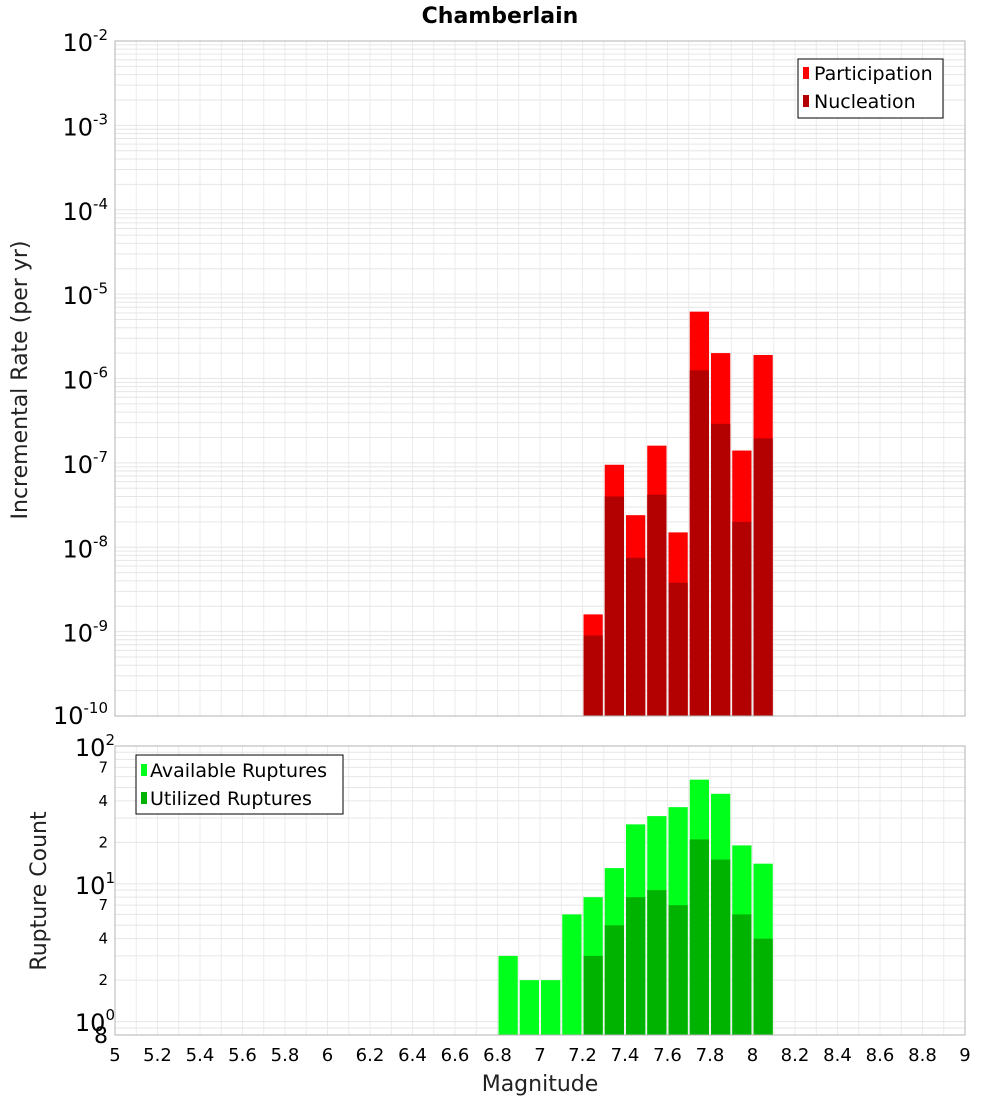  What do you see at coordinates (795, 1055) in the screenshot?
I see `x-tick-label: 8.2` at bounding box center [795, 1055].